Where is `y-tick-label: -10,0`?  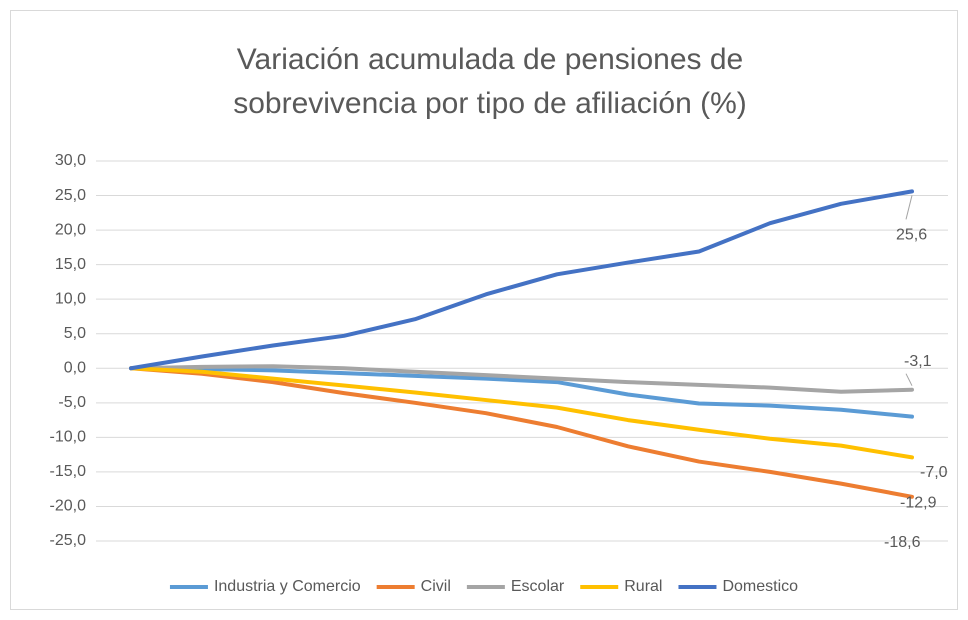 y-tick-label: -10,0 is located at coordinates (68, 437).